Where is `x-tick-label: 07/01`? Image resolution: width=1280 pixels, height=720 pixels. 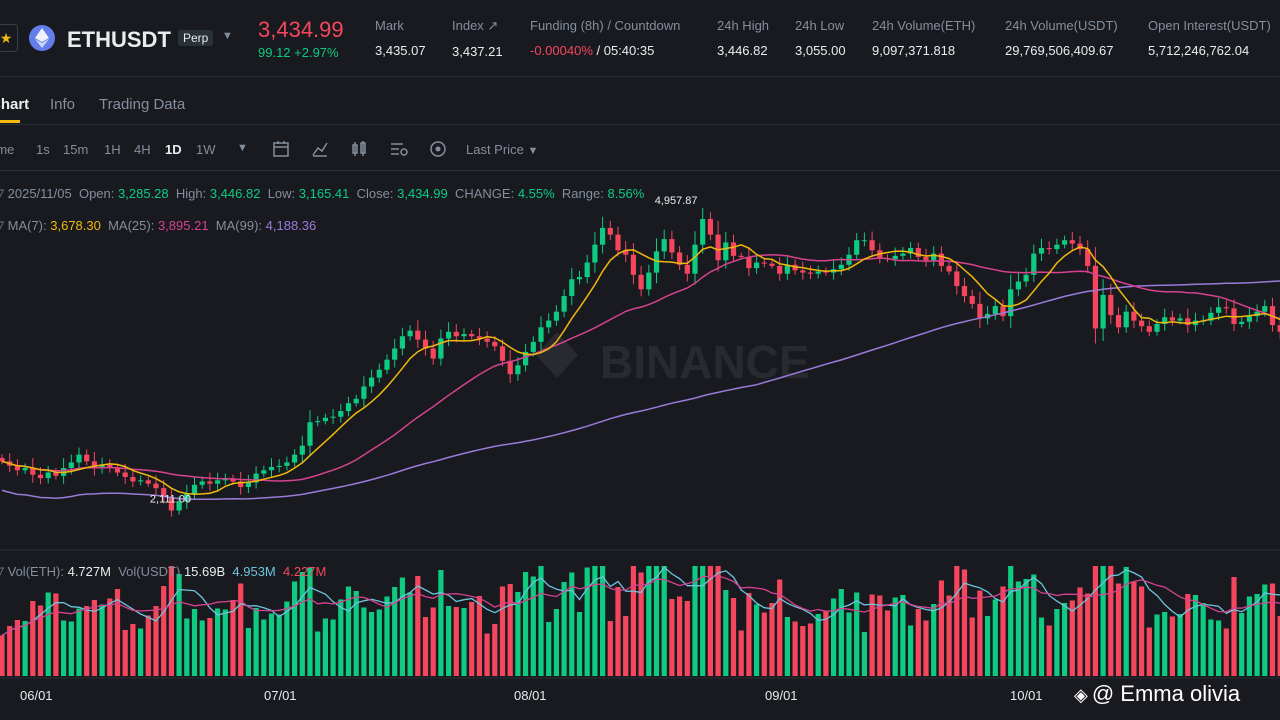 x-tick-label: 07/01 is located at coordinates (280, 695).